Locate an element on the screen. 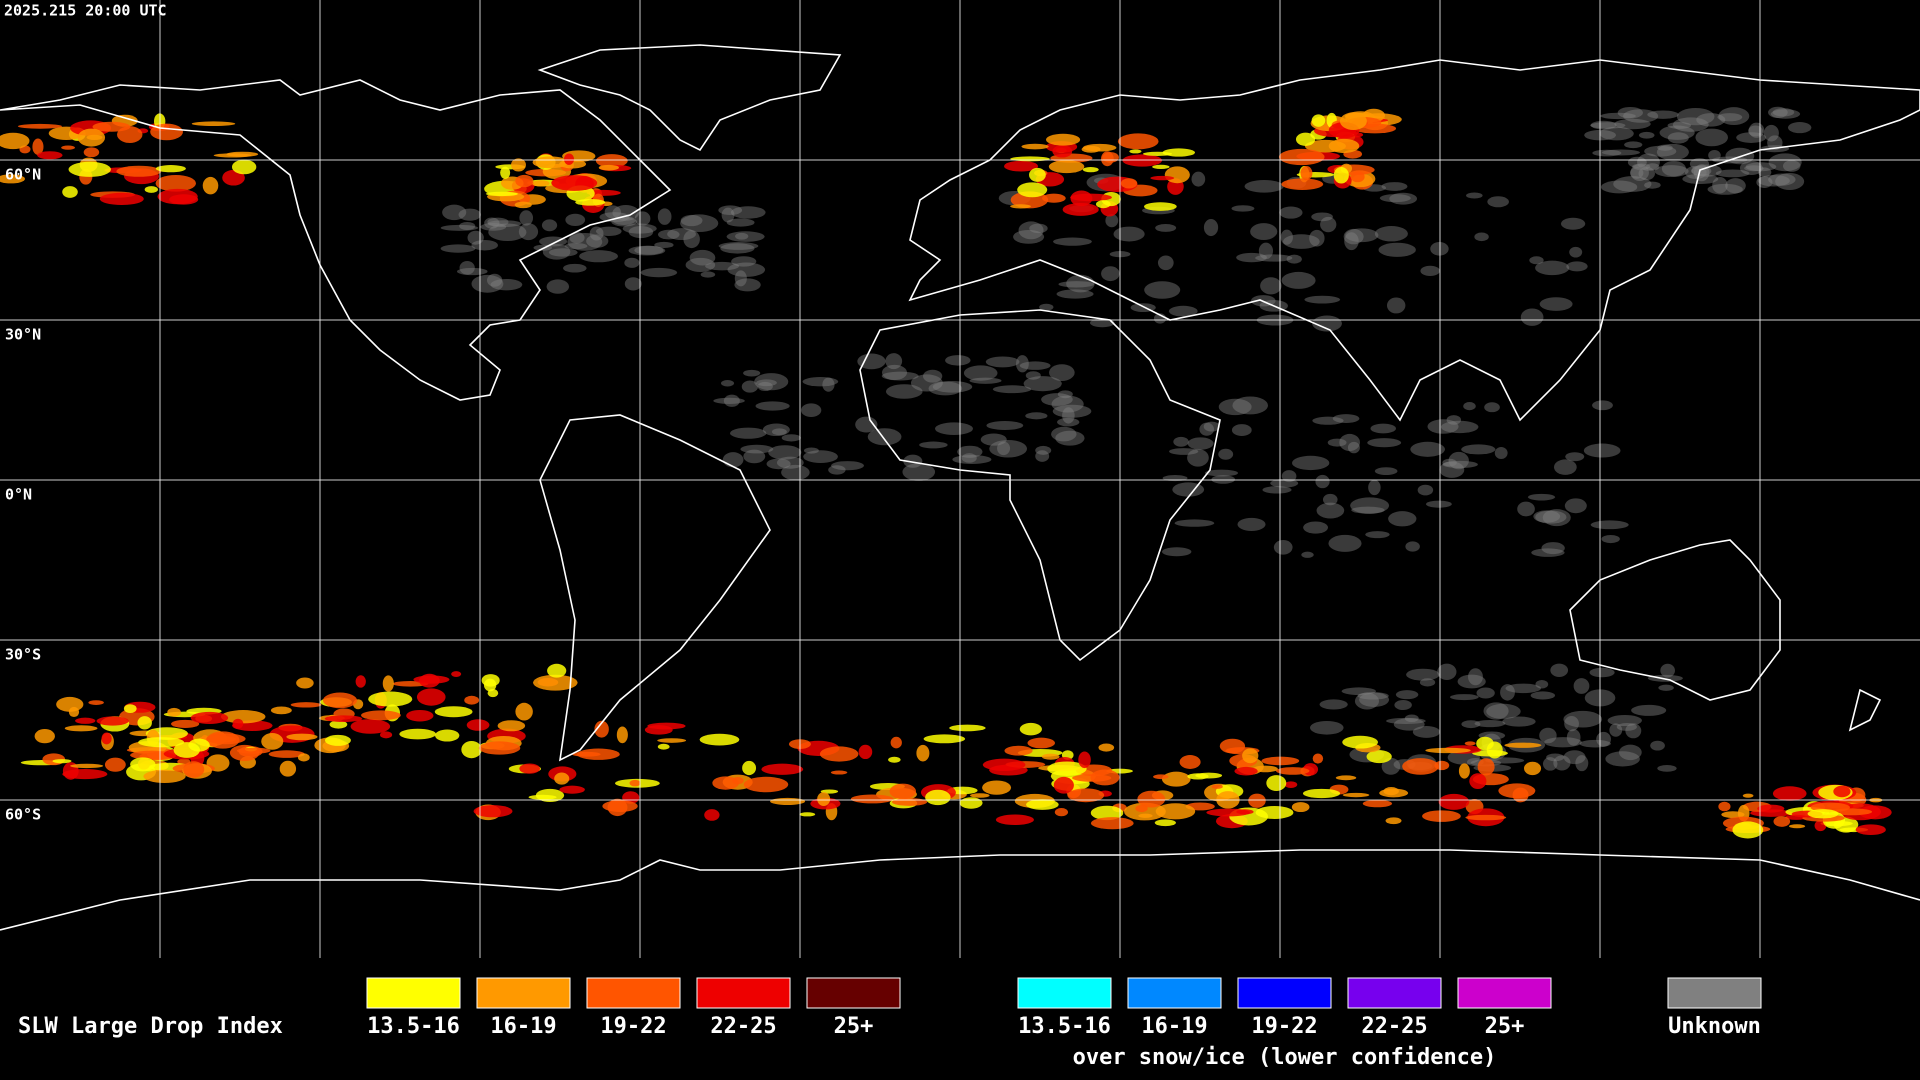  timestamp: 2025.215 20:00 UTC is located at coordinates (85, 11).